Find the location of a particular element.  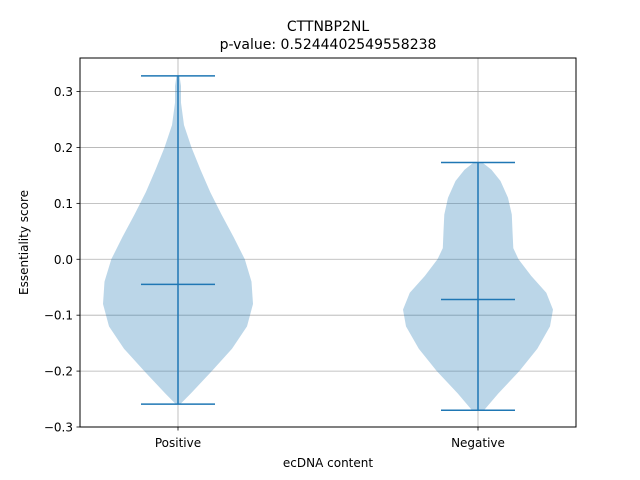

x-tick-label: Positive is located at coordinates (178, 443).